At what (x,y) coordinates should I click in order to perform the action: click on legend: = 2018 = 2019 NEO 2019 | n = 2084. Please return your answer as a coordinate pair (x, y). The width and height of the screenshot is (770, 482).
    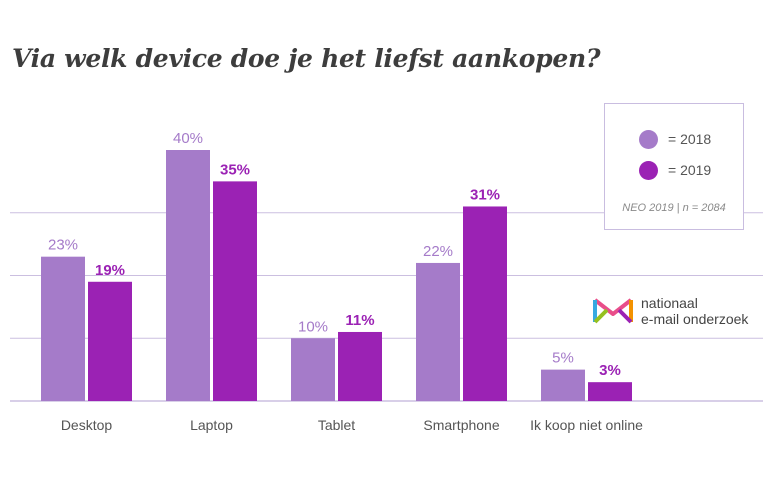
    Looking at the image, I should click on (674, 166).